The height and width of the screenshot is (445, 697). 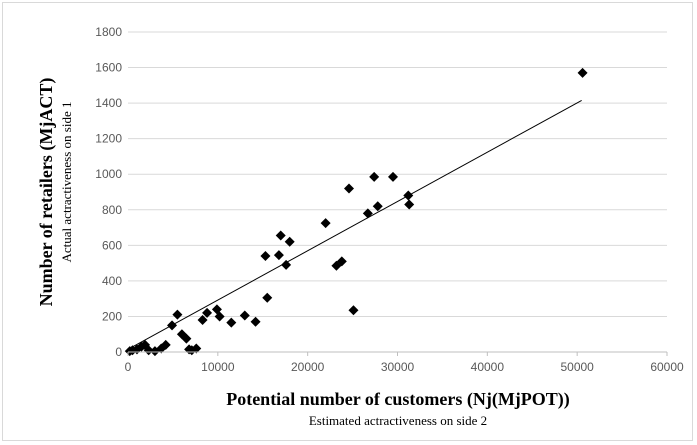 I want to click on y-tick-label: 1600, so click(x=108, y=68).